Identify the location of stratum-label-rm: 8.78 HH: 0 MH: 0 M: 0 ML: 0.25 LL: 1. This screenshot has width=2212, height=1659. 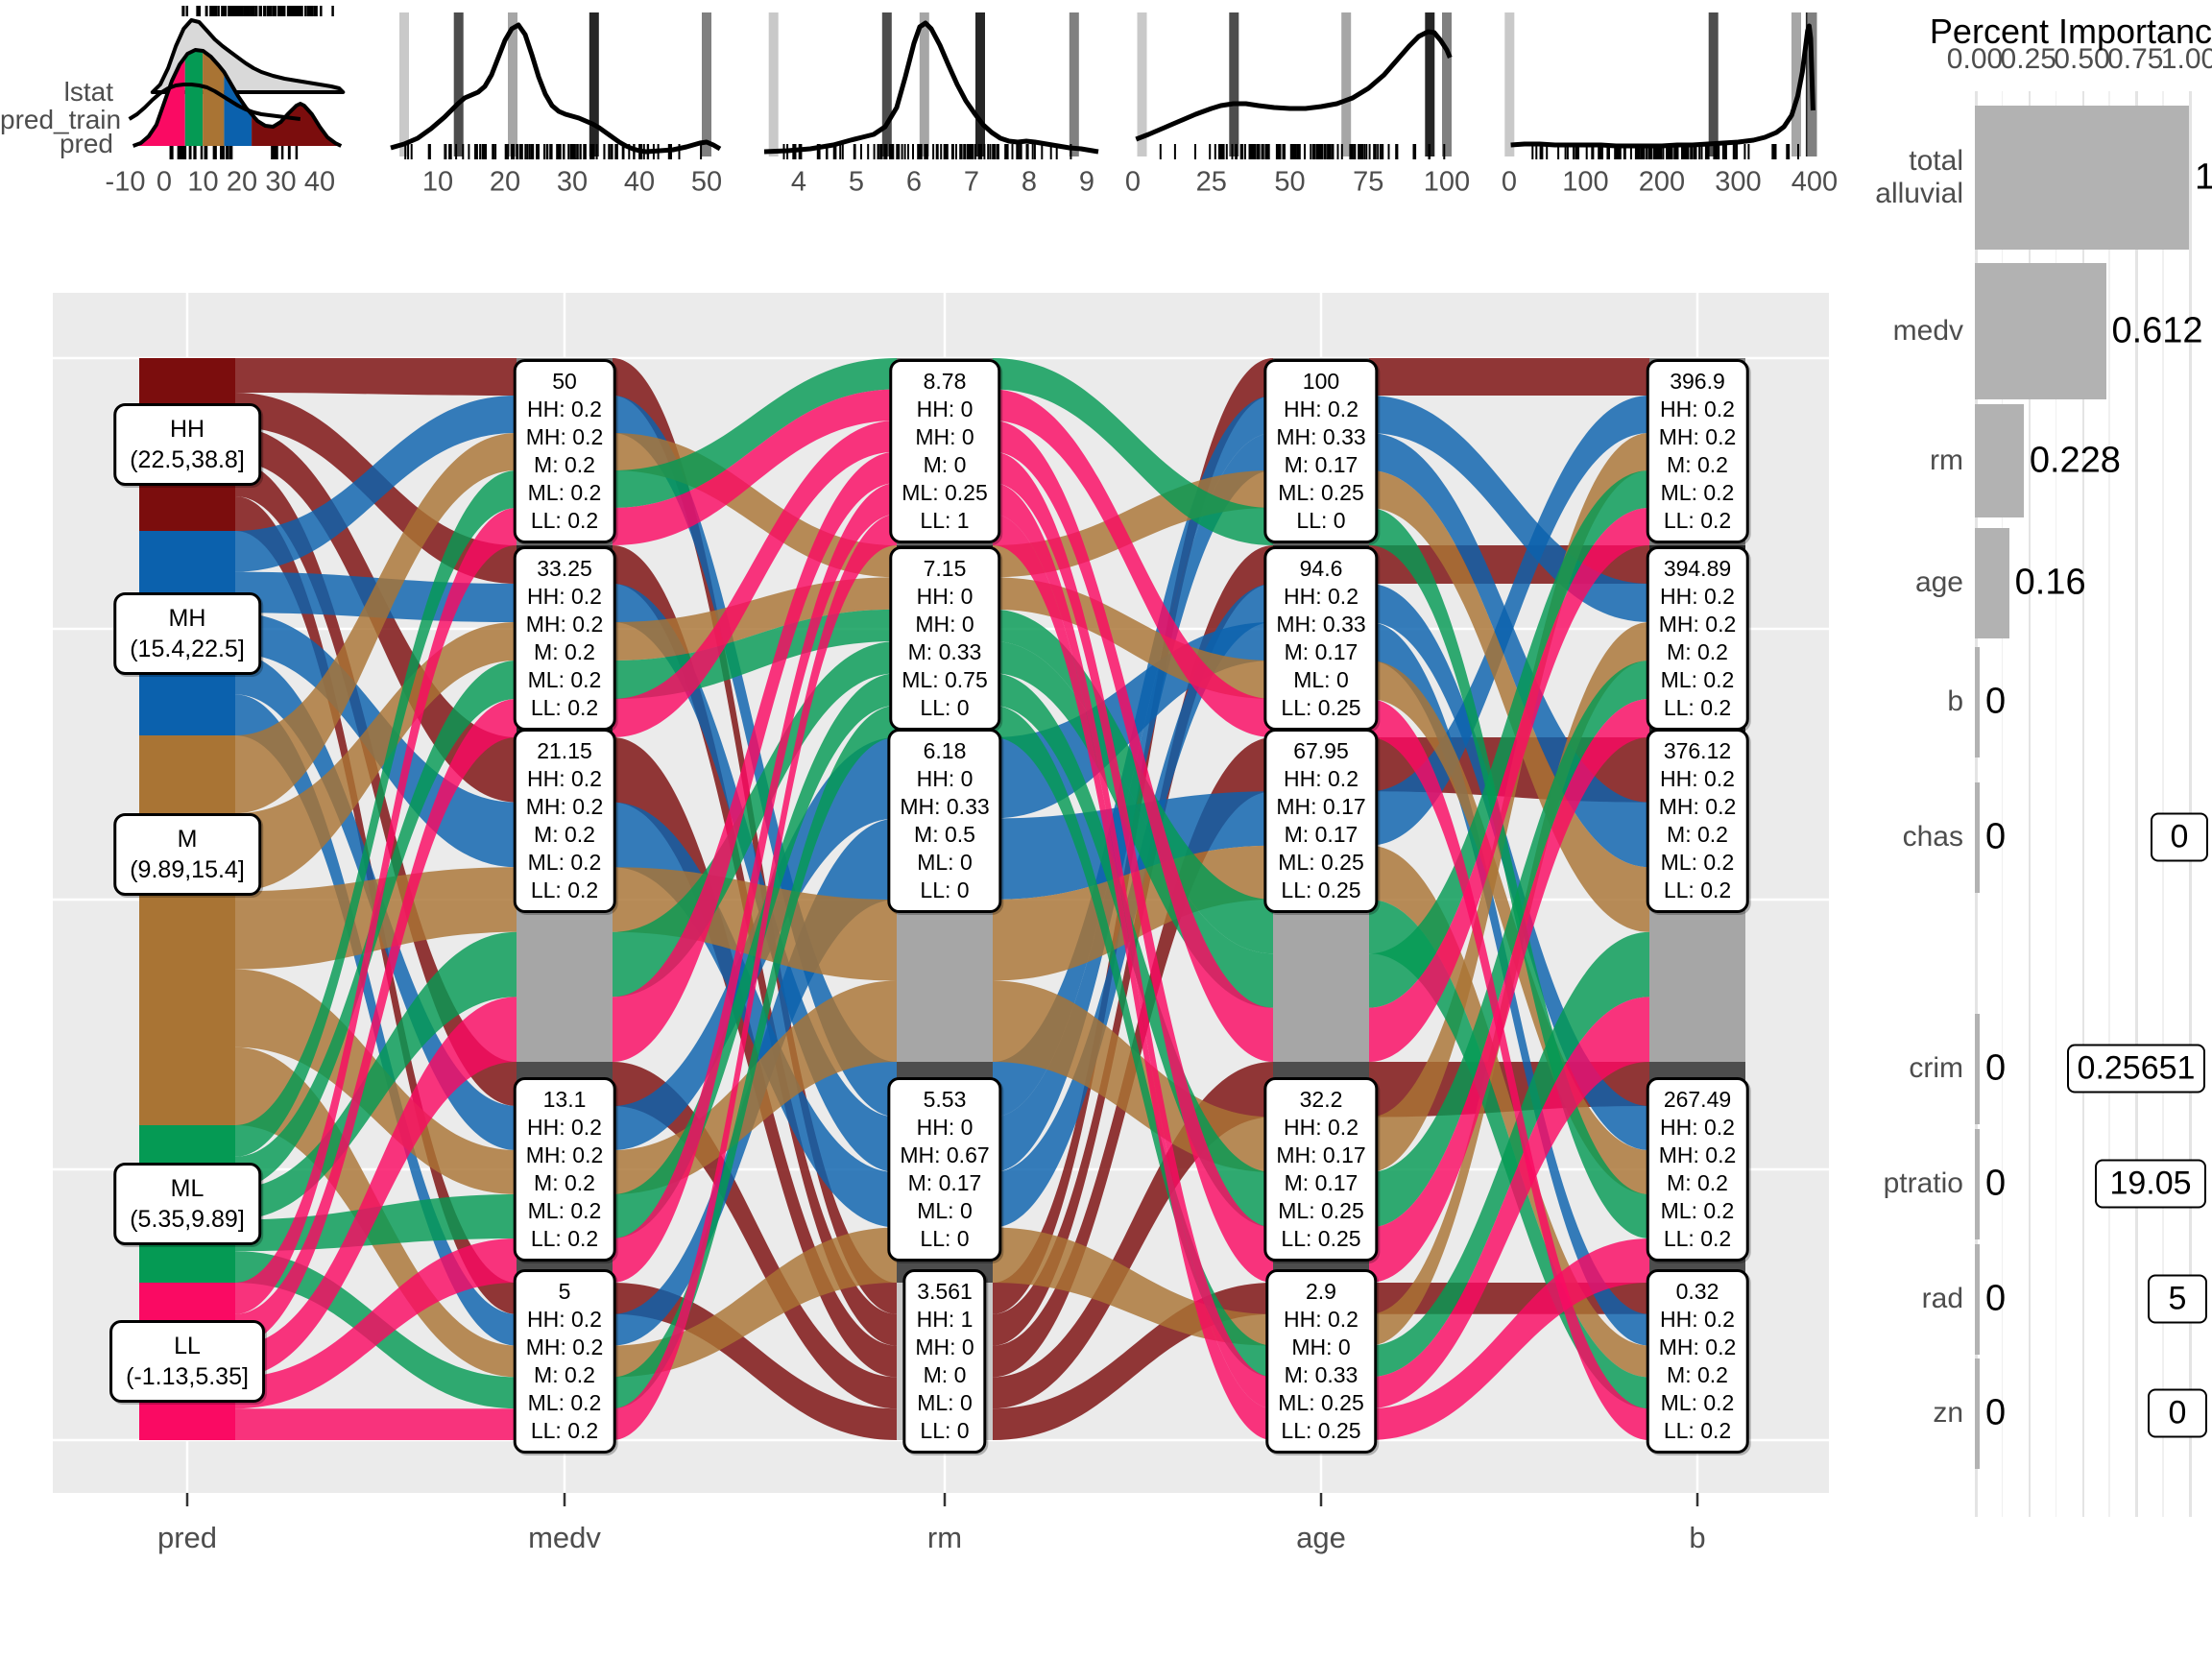
(944, 451).